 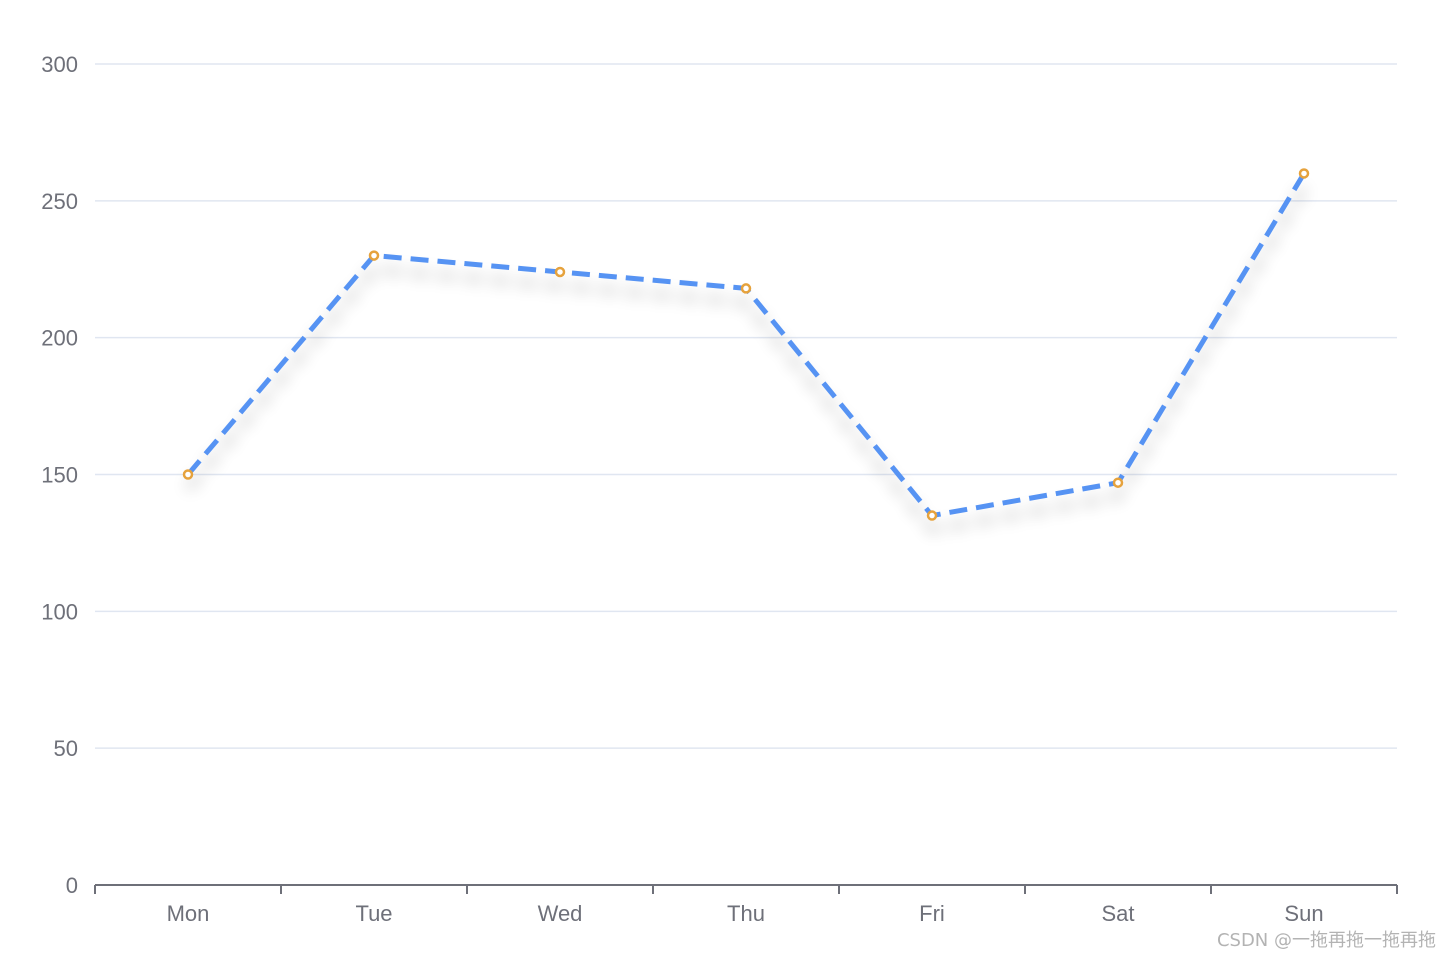 I want to click on x-axis: Mon Tue Wed Thu Fri Sat Sun, so click(x=746, y=905).